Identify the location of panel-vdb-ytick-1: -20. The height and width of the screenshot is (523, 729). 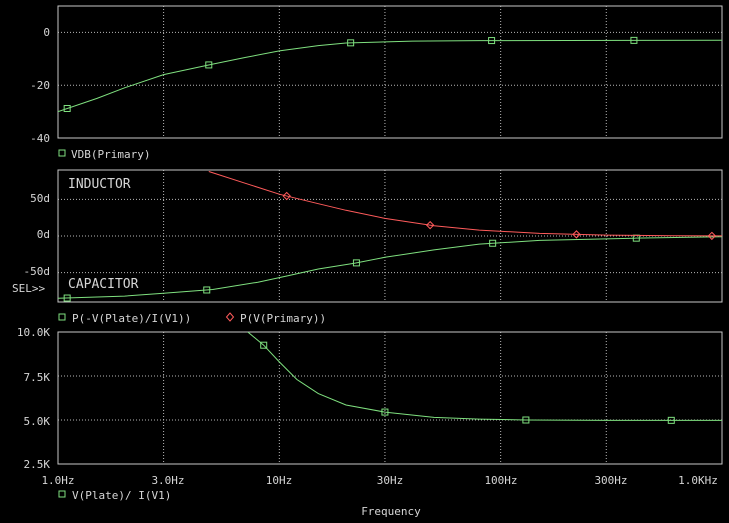
(40, 85).